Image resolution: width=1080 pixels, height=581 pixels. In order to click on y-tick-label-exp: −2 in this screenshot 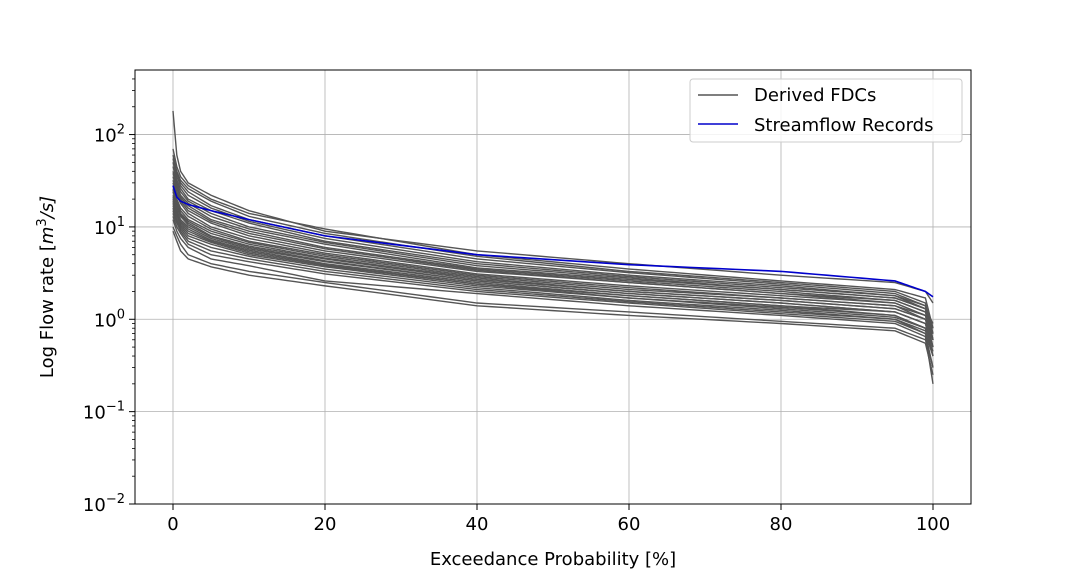, I will do `click(115, 499)`.